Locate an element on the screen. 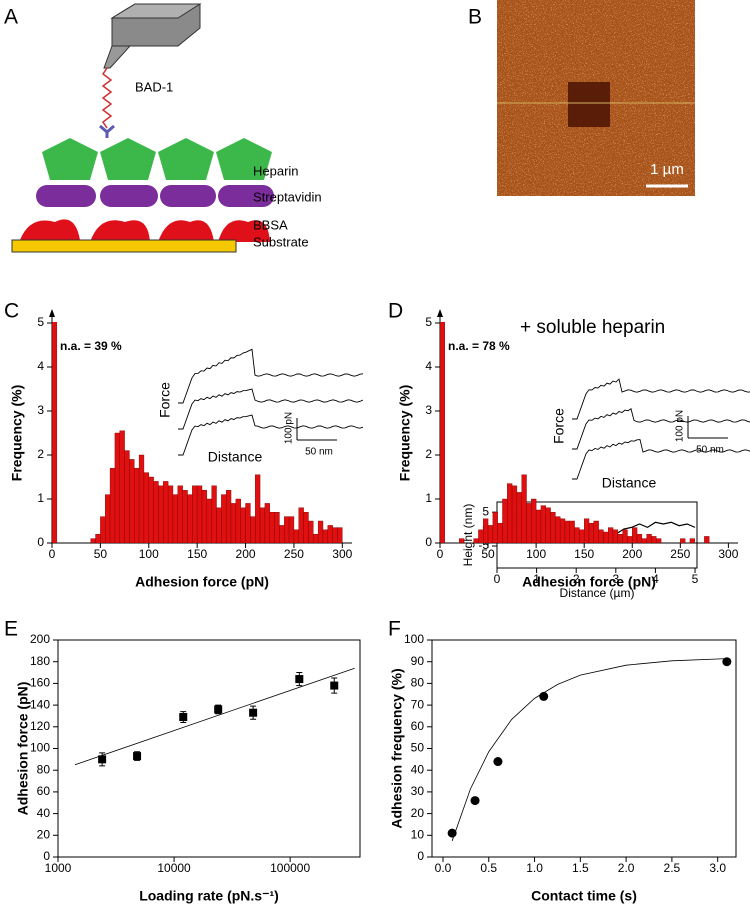 The width and height of the screenshot is (750, 908). streptavidin is located at coordinates (188, 196).